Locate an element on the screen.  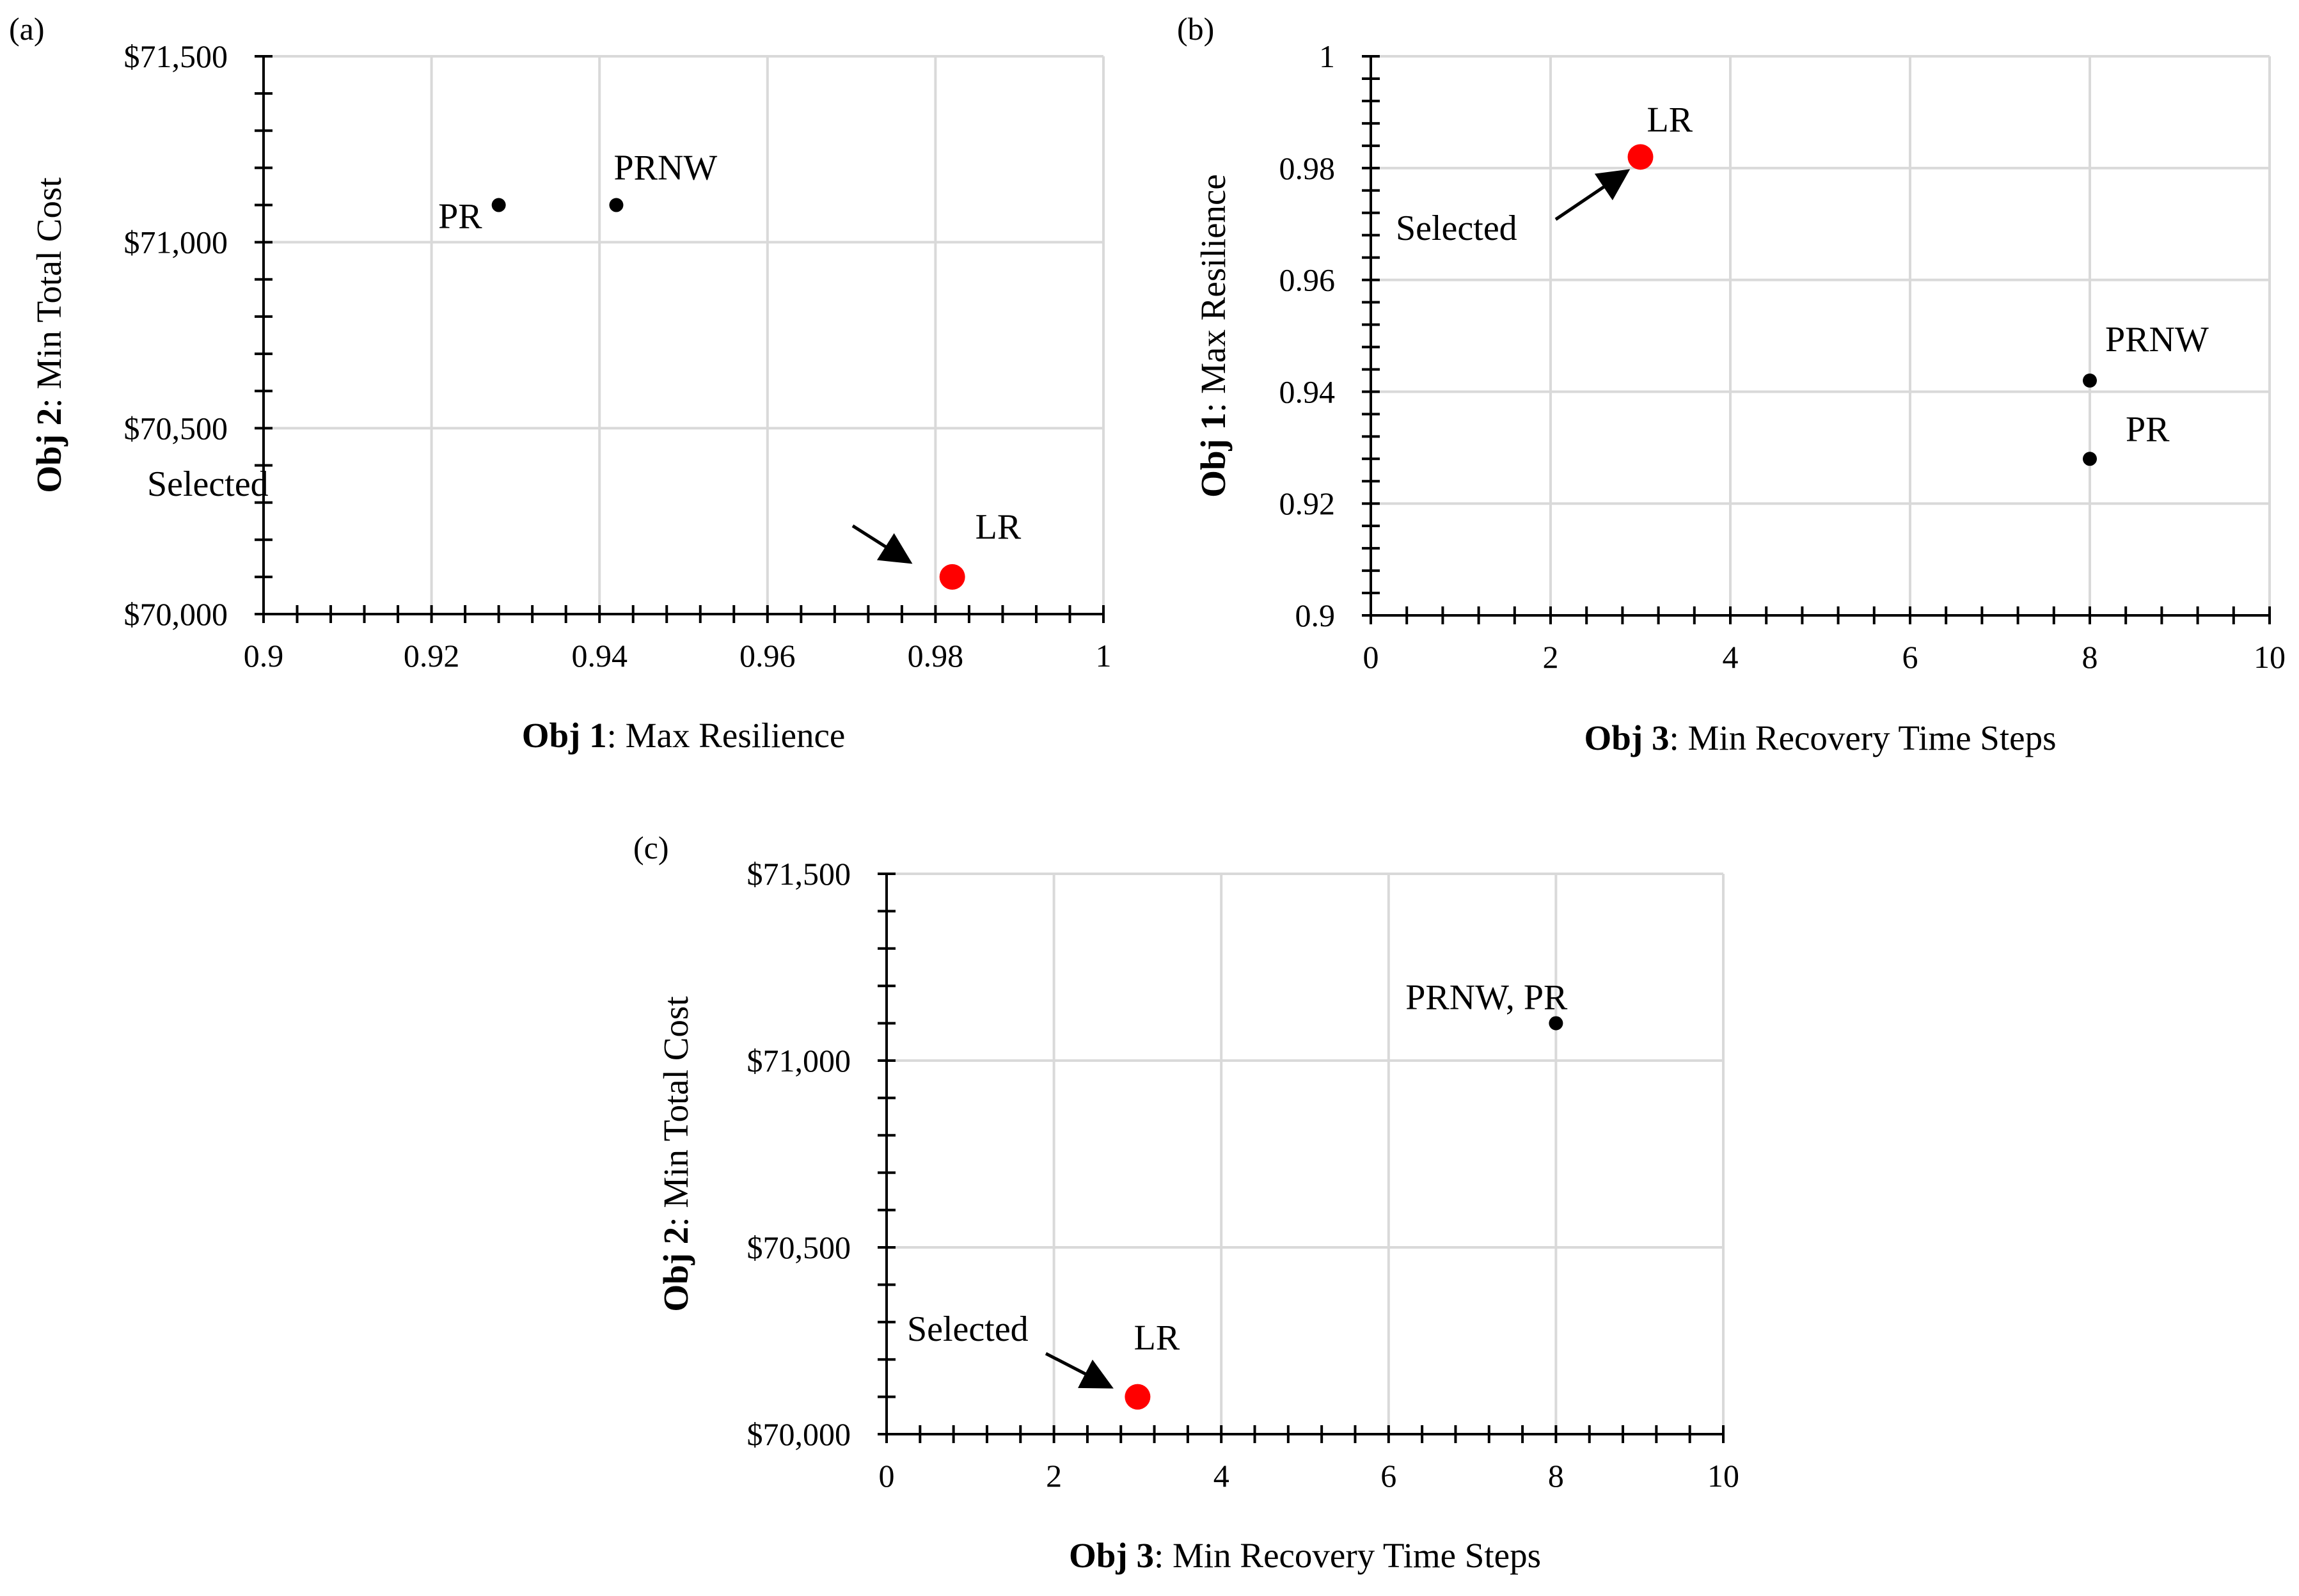
y-axis-title-bold: Obj 1 is located at coordinates (1213, 455).